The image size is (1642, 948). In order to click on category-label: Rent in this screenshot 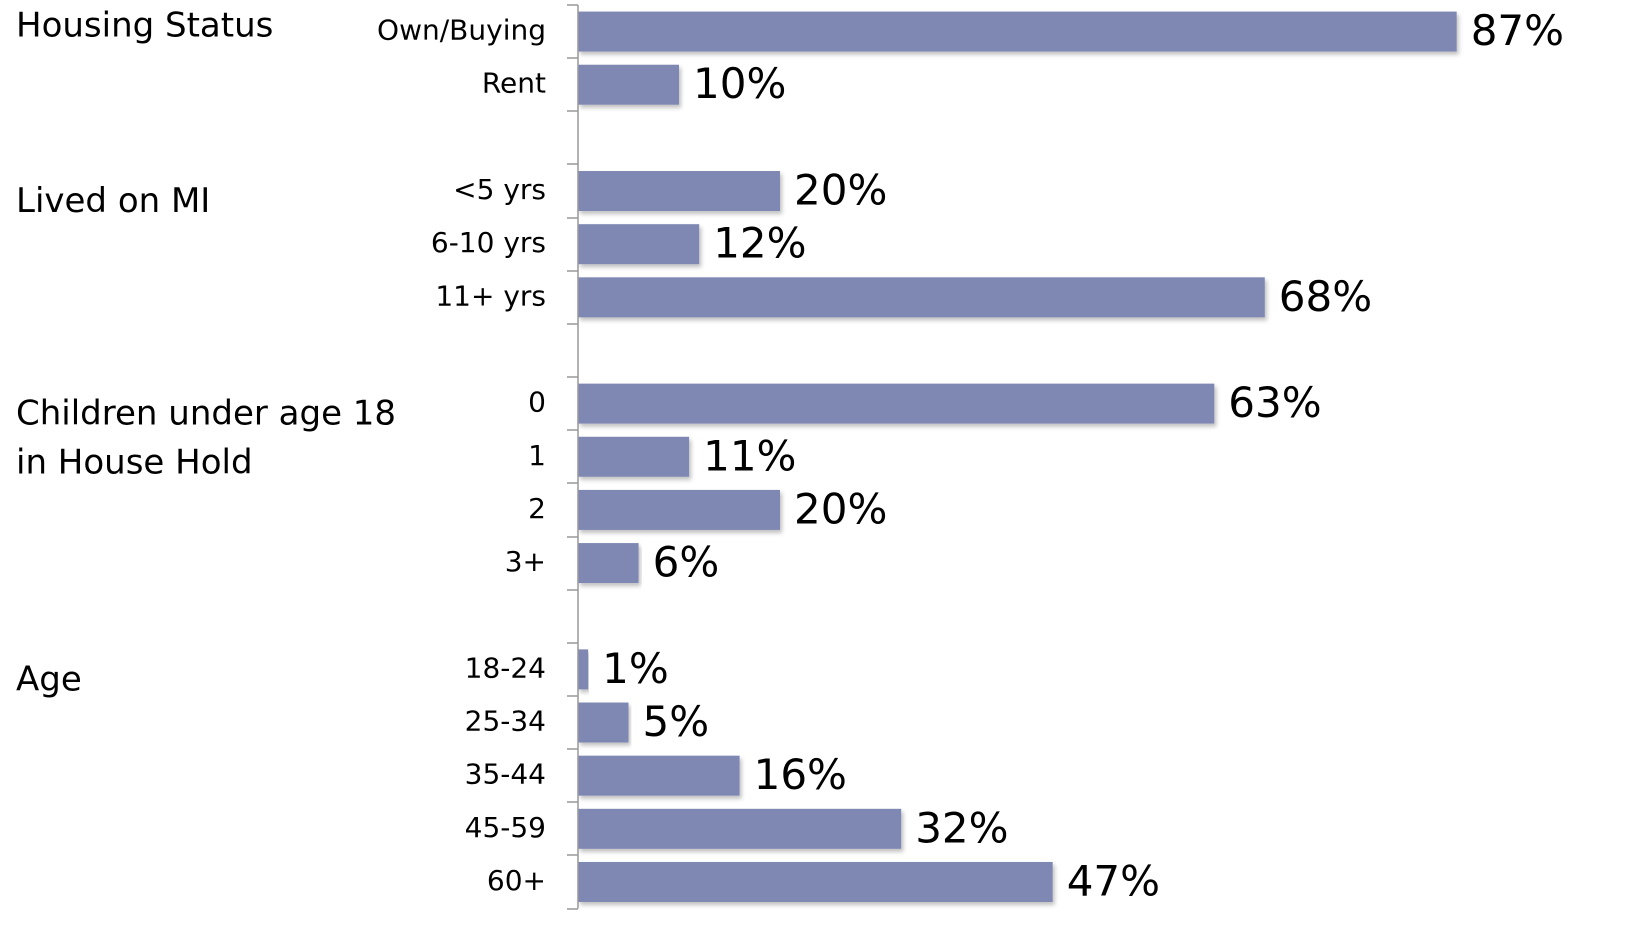, I will do `click(514, 83)`.